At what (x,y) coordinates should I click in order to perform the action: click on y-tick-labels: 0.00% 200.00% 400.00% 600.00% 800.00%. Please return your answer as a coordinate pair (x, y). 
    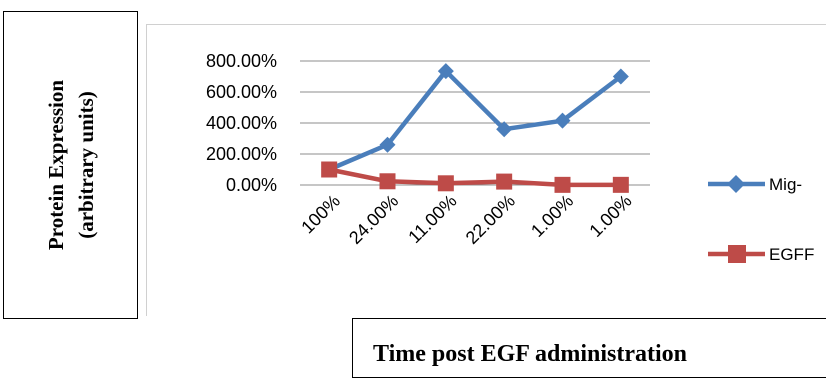
    Looking at the image, I should click on (241, 123).